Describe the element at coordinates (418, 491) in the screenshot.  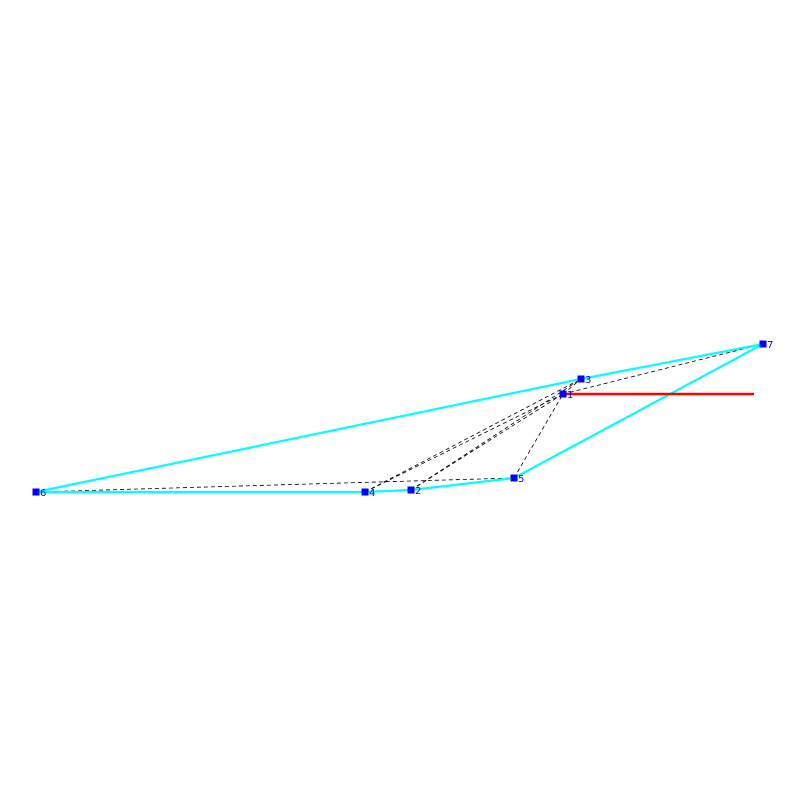
I see `vertex-label-2: 2` at that location.